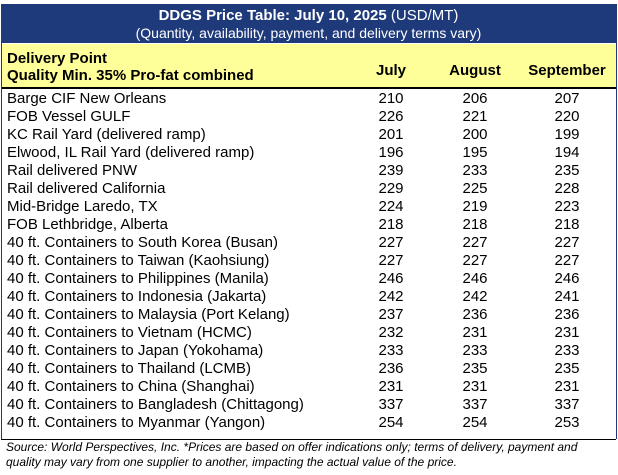 This screenshot has width=618, height=475. What do you see at coordinates (130, 75) in the screenshot?
I see `header-quality-label: Quality Min. 35% Pro-fat combined` at bounding box center [130, 75].